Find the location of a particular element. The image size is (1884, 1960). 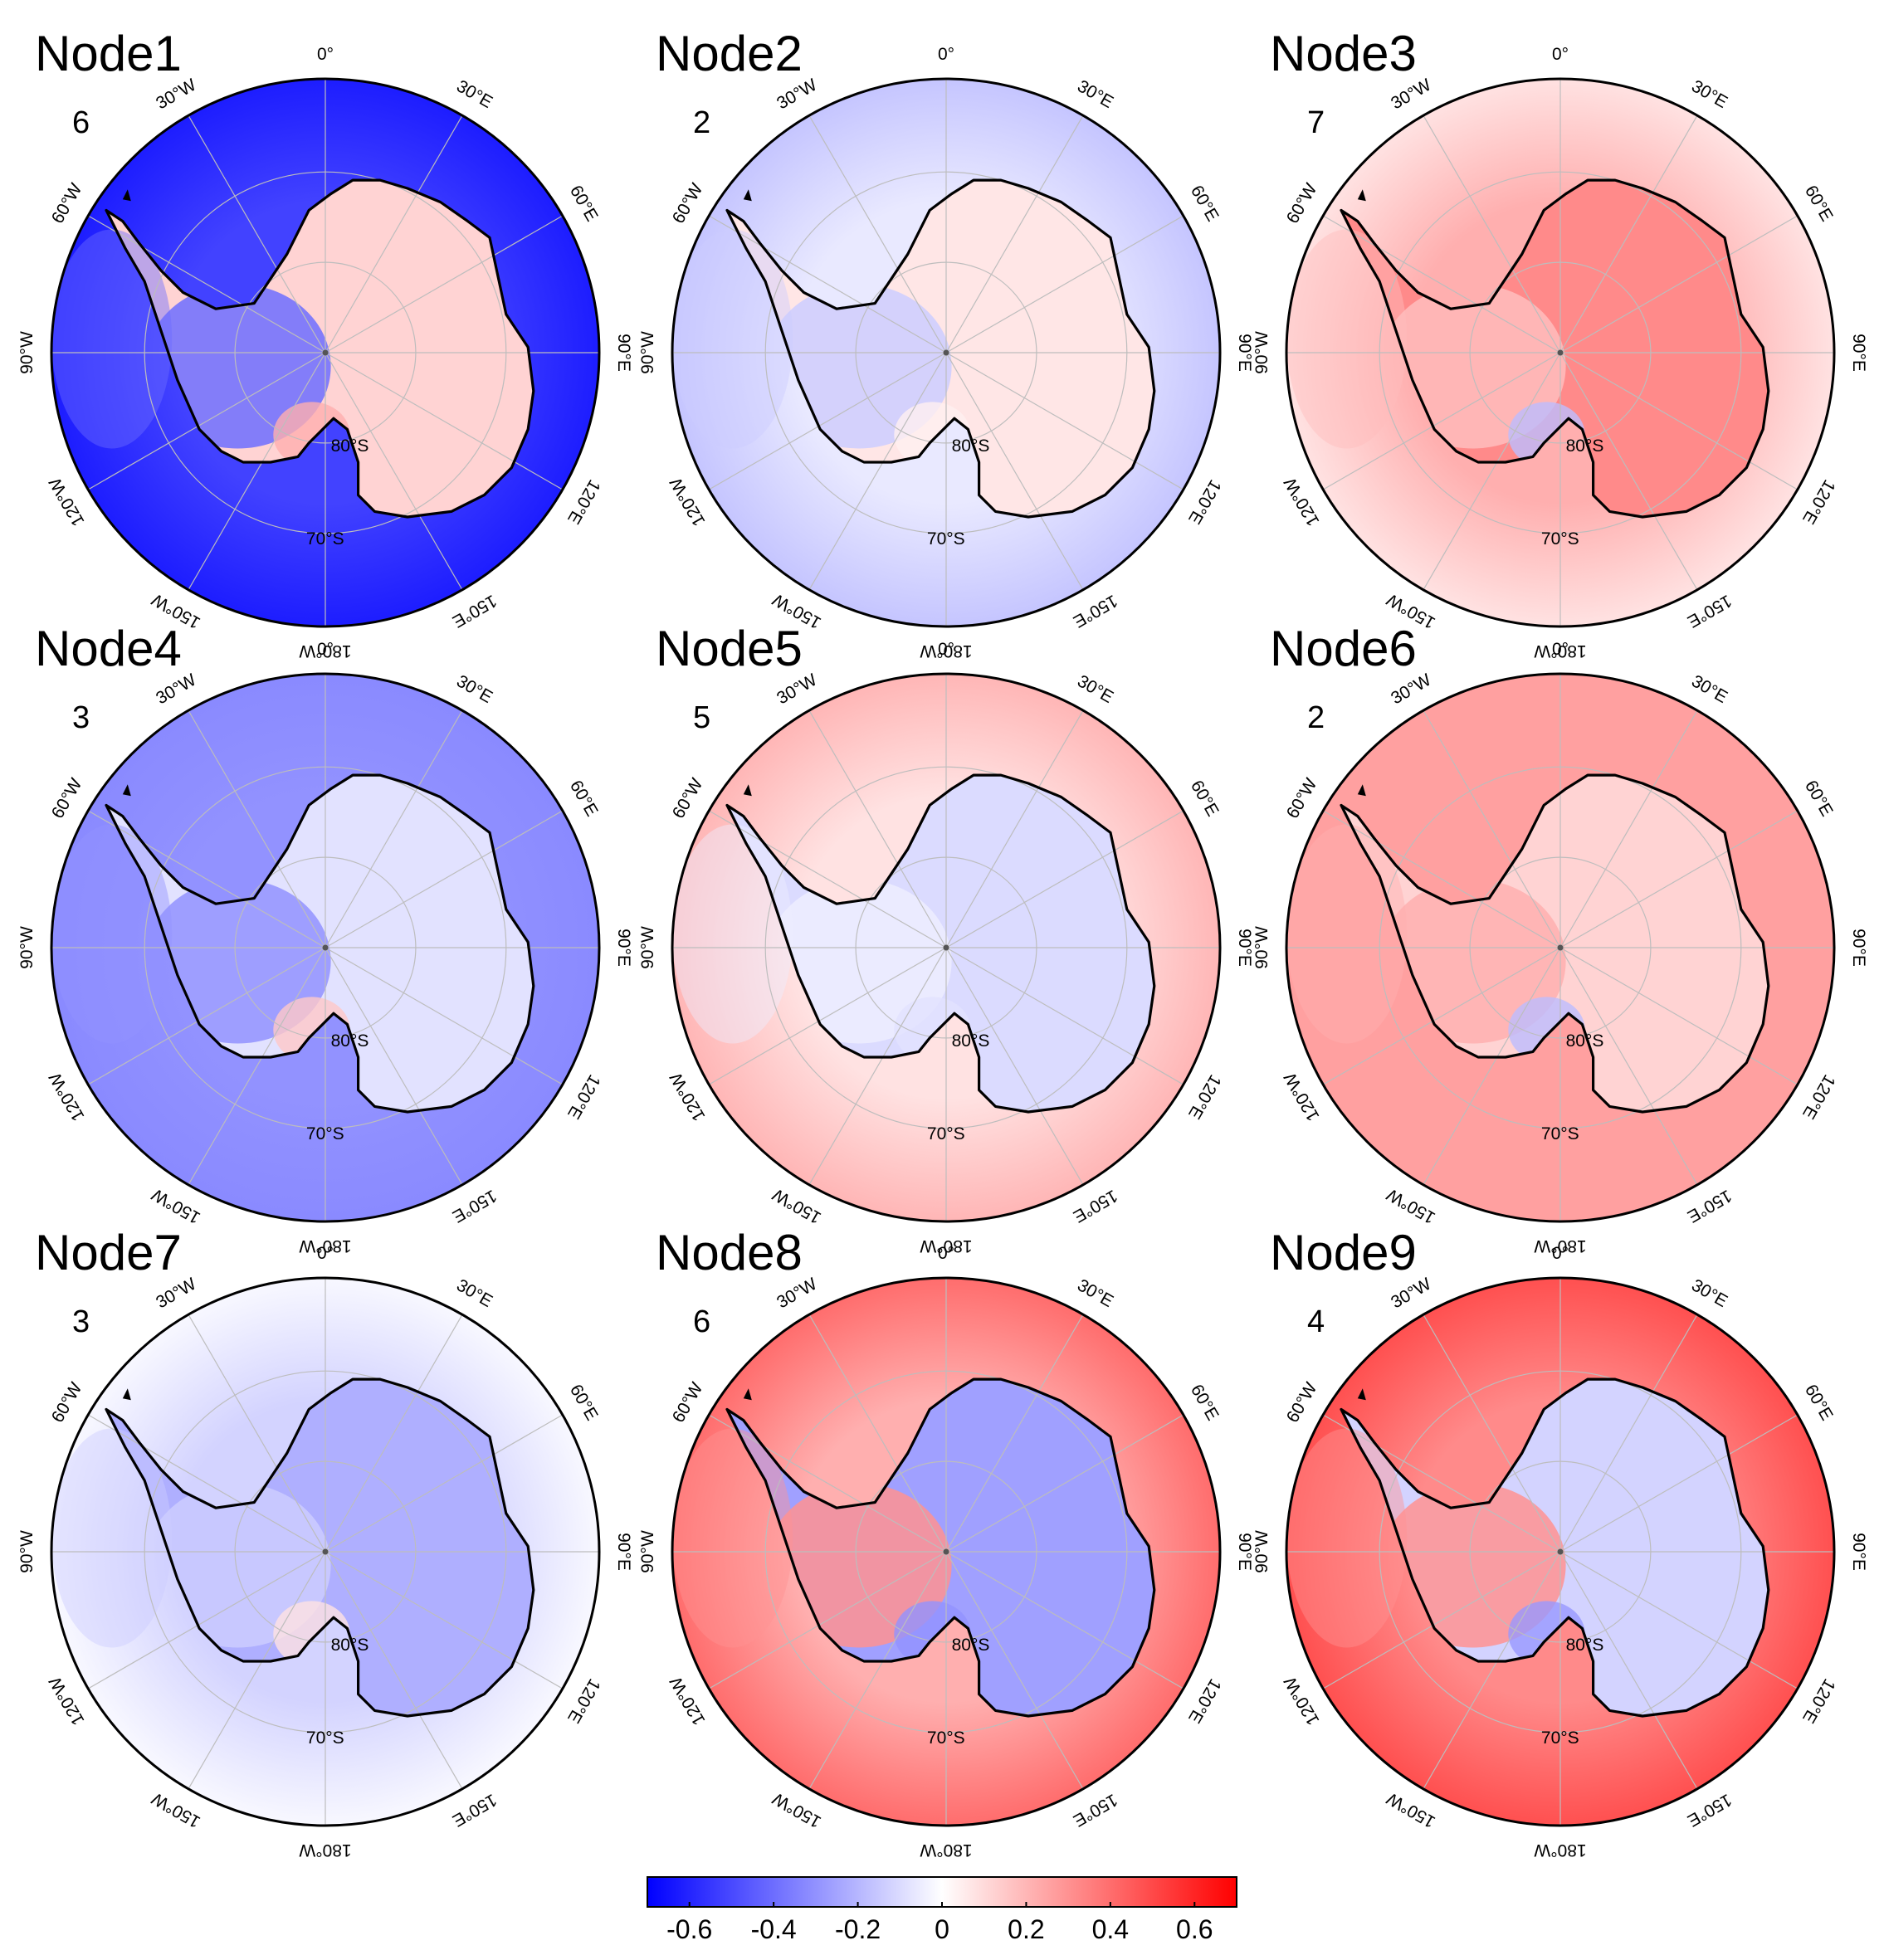

node-count: 2 is located at coordinates (701, 122).